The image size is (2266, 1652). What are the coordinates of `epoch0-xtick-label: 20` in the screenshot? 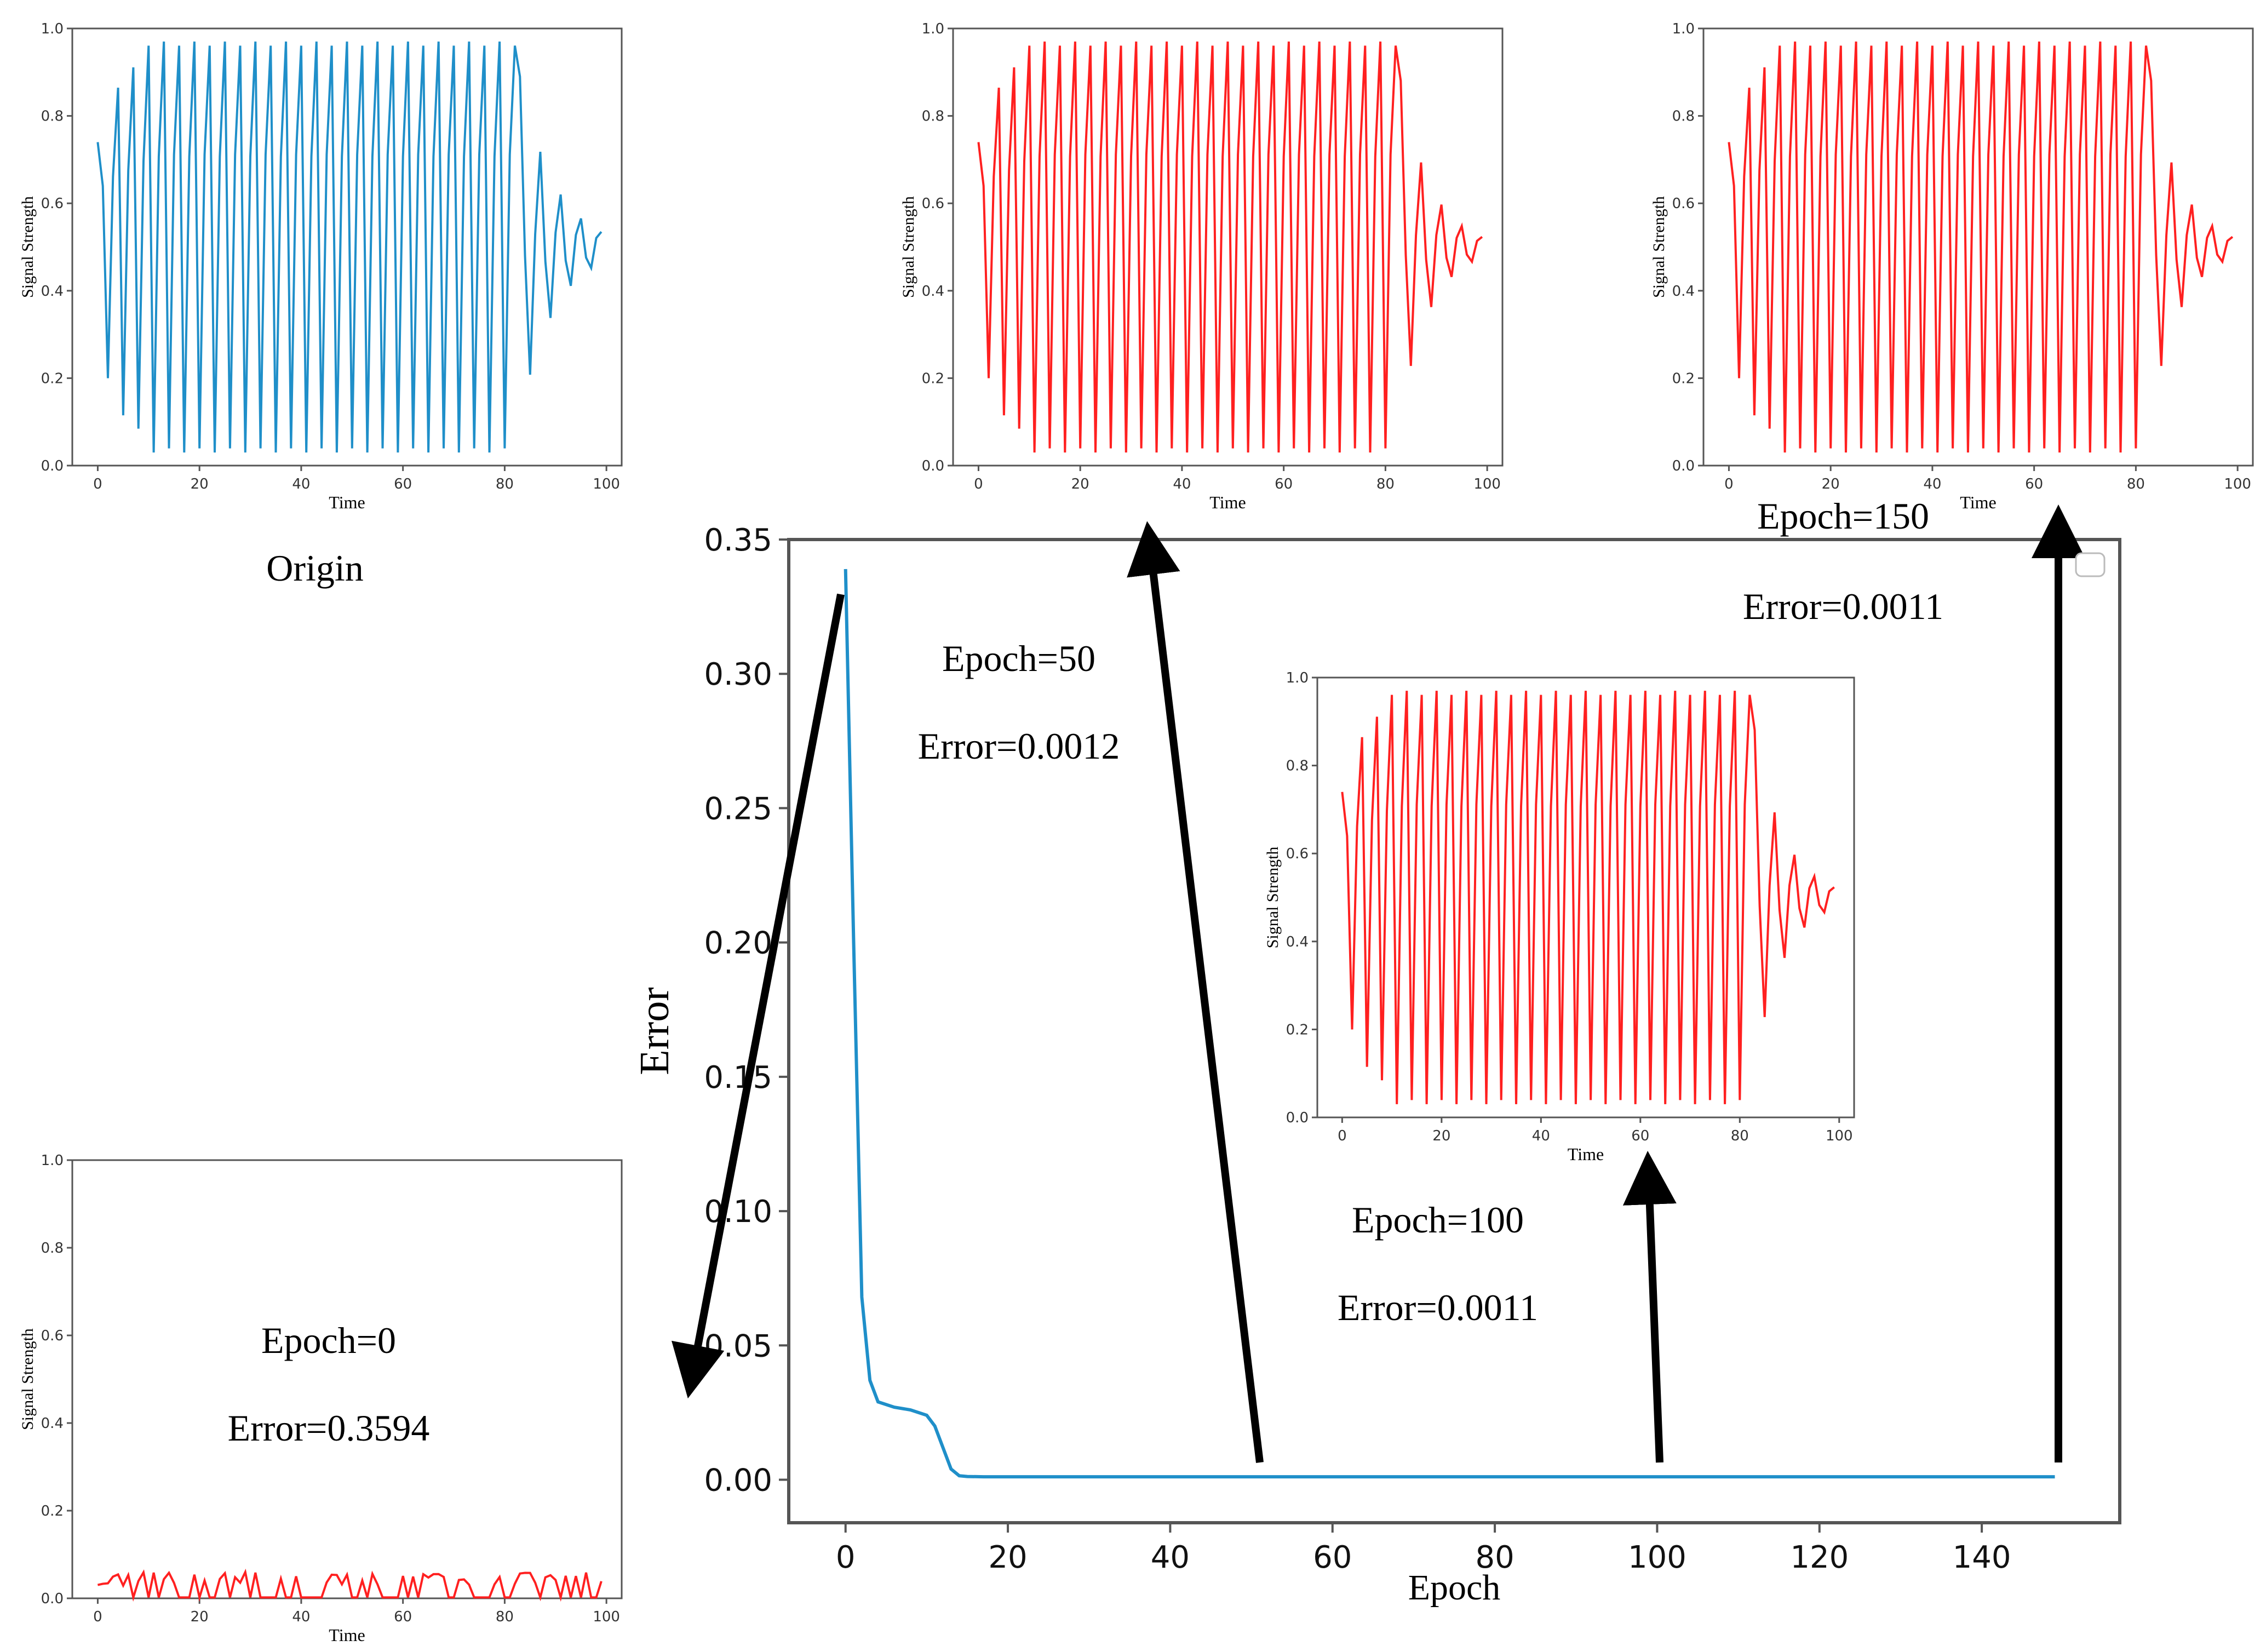 It's located at (200, 1617).